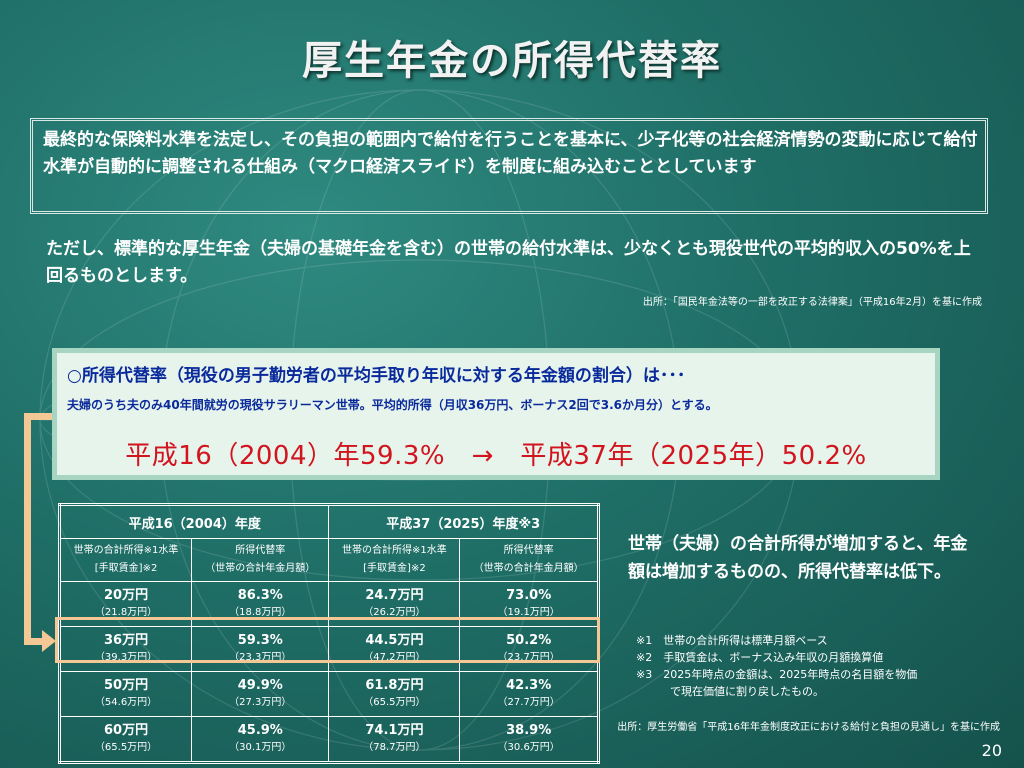  I want to click on source-note-1: 出所：「国民年金法等の一部を改正する法律案」（平成16年2月）を基に作成, so click(812, 302).